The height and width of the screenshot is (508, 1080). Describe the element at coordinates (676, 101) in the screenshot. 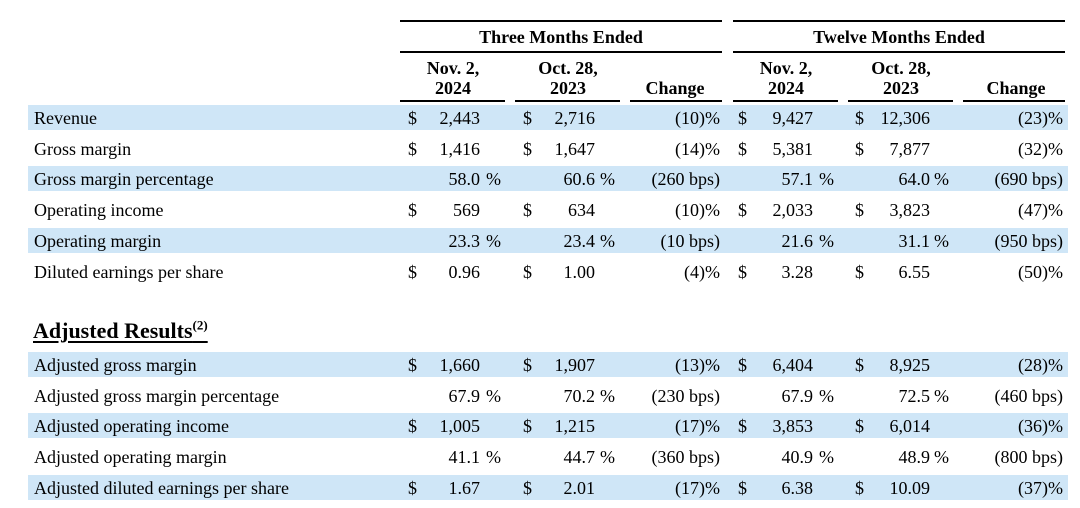

I see `header-rule-col3` at that location.